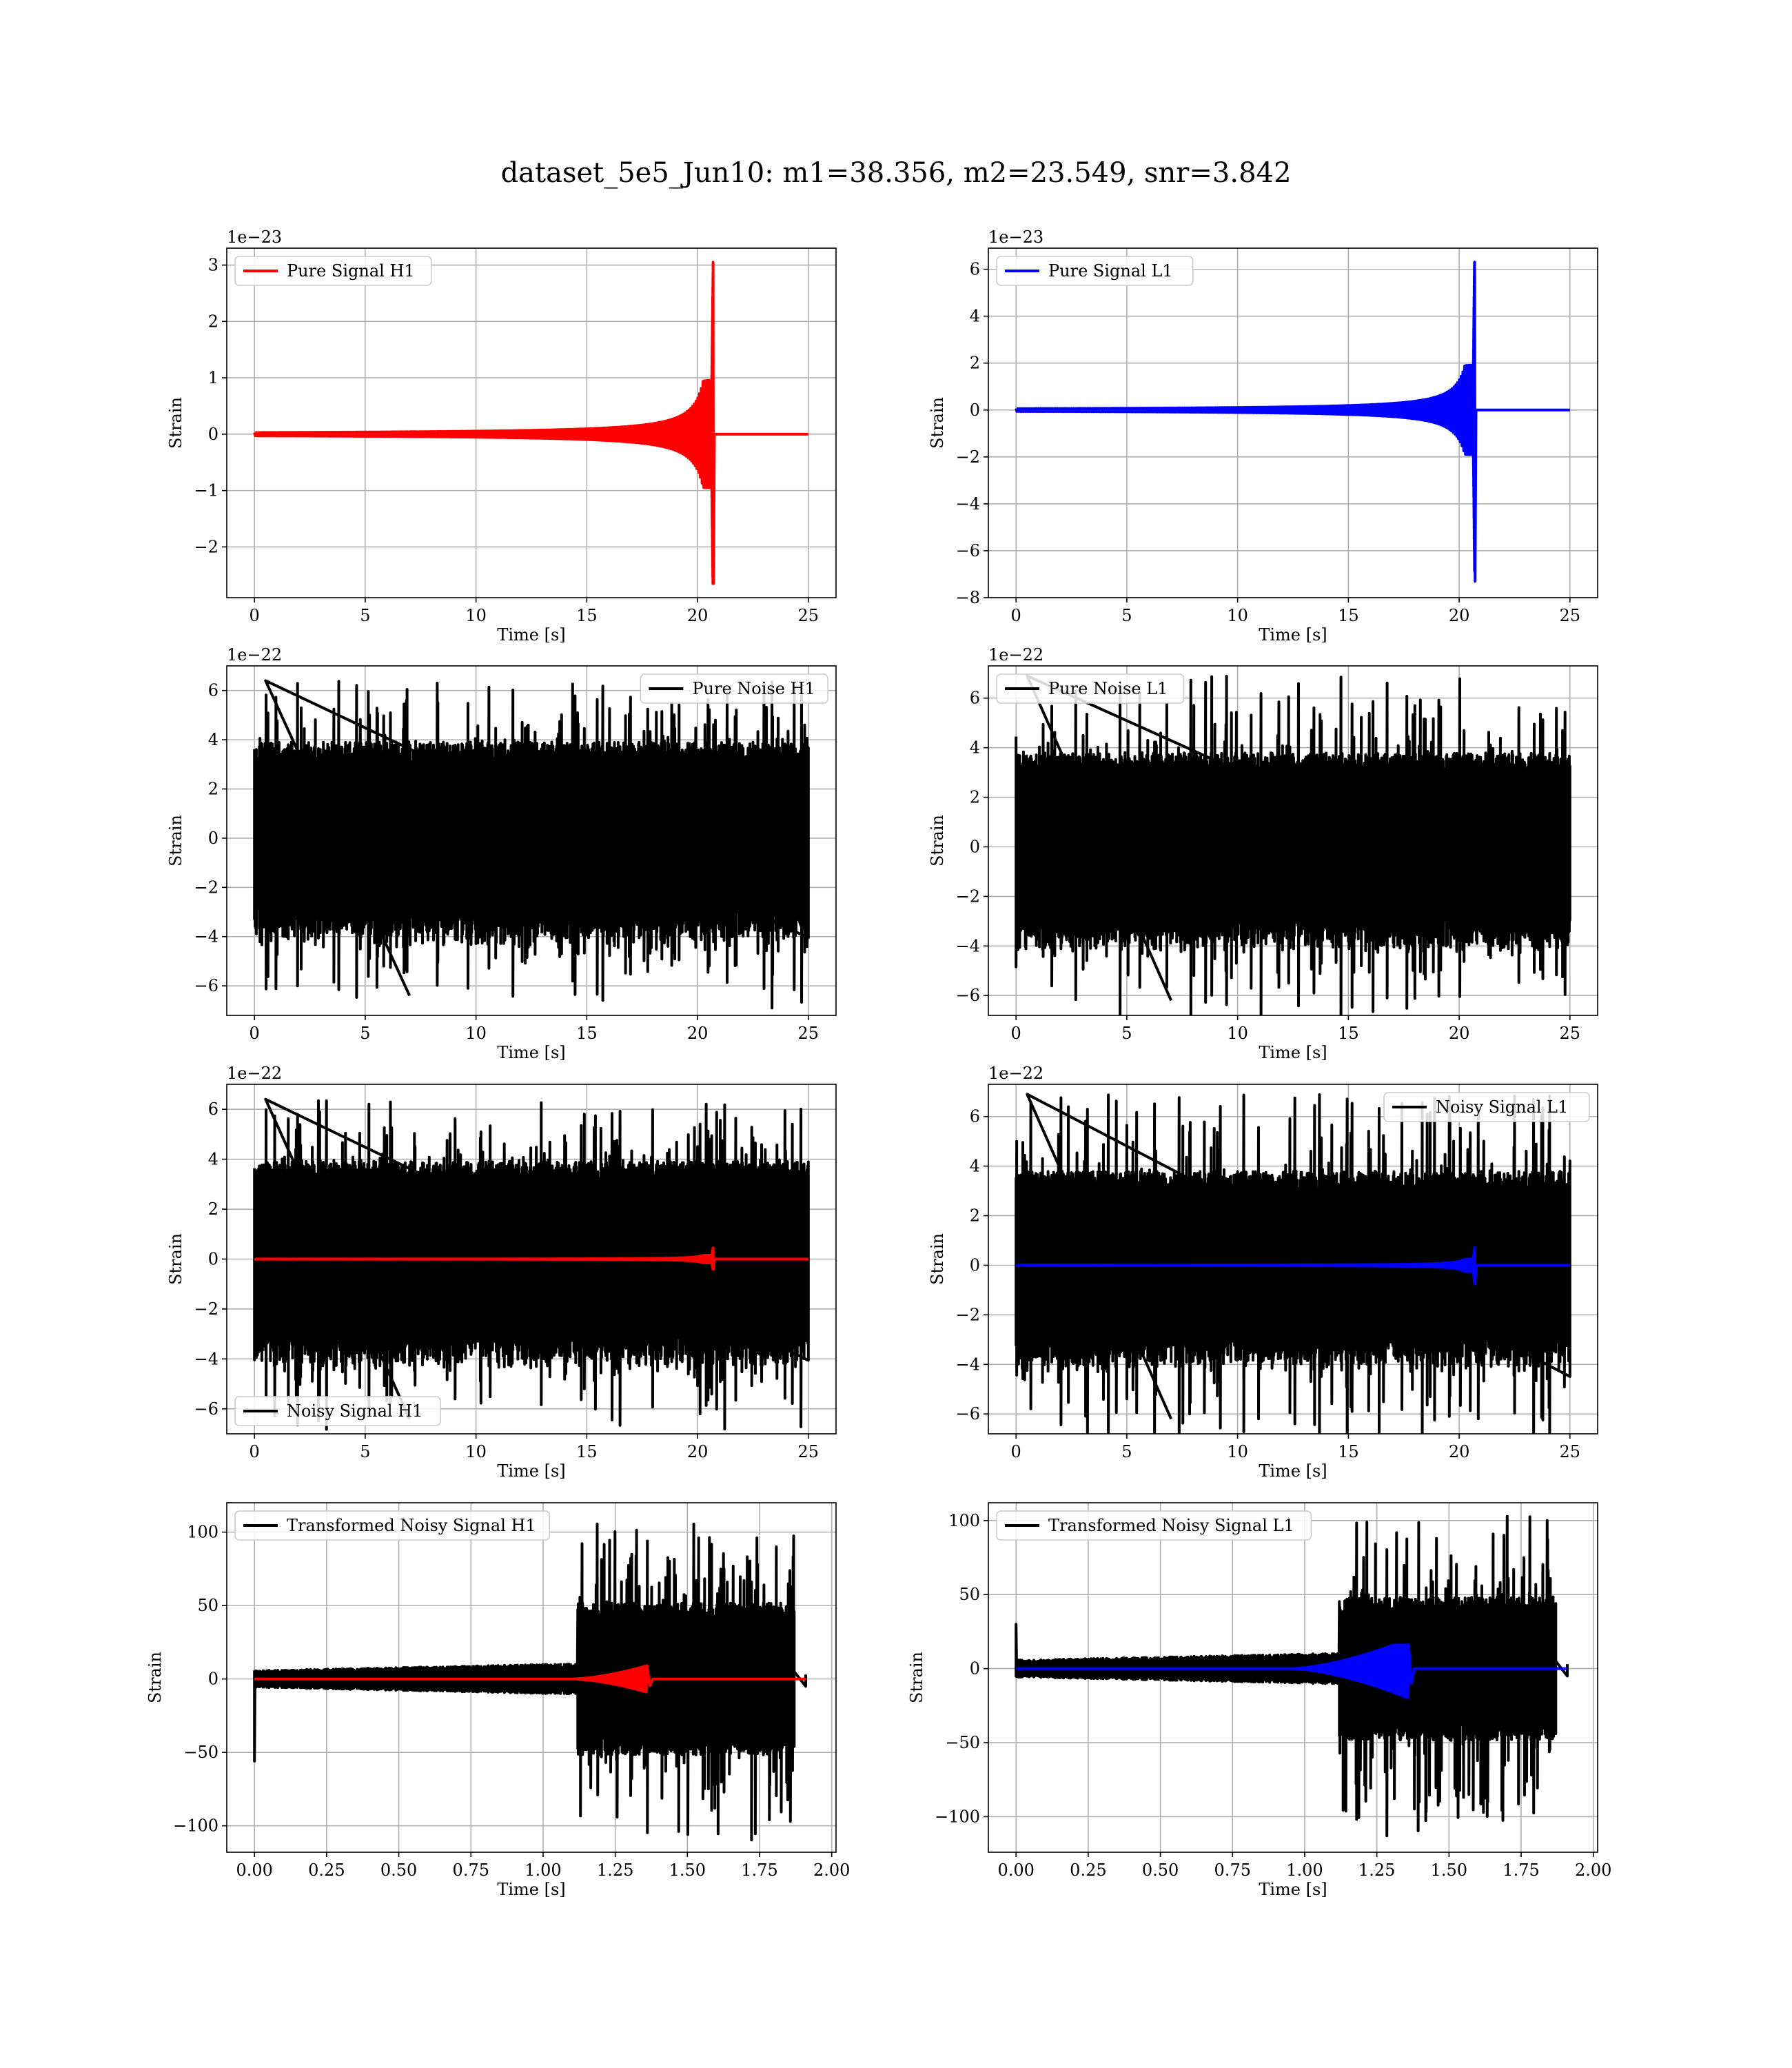 The height and width of the screenshot is (2068, 1792). Describe the element at coordinates (1171, 1526) in the screenshot. I see `legend-label: Transformed Noisy Signal L1` at that location.